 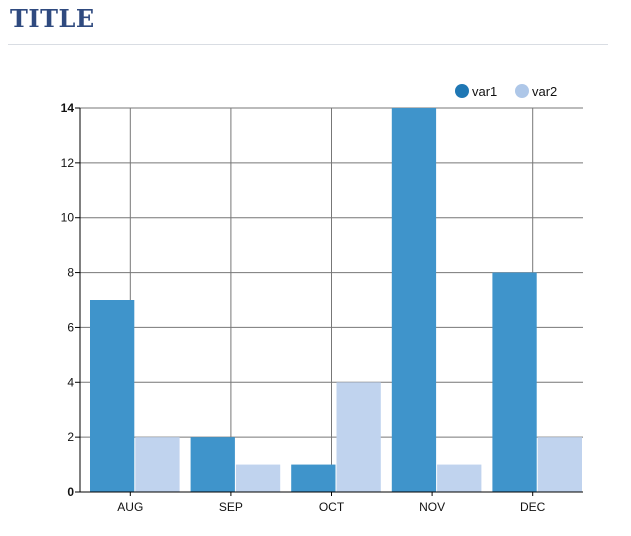 What do you see at coordinates (70, 273) in the screenshot?
I see `y-tick-label: 8` at bounding box center [70, 273].